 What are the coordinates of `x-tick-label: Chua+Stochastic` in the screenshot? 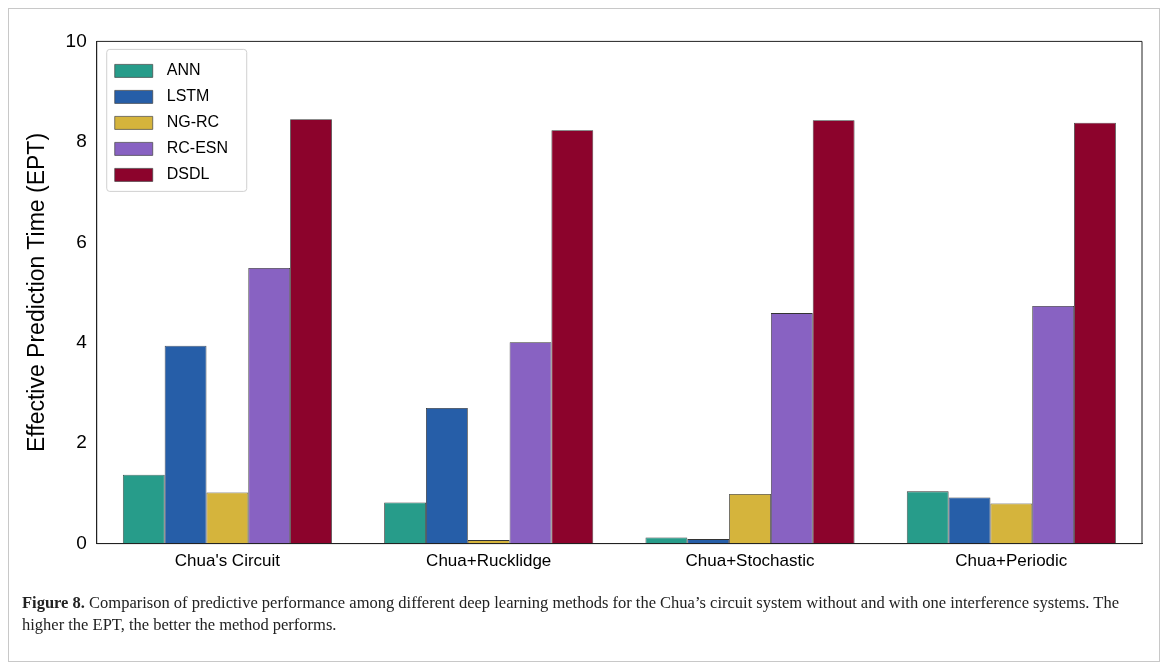 It's located at (750, 561).